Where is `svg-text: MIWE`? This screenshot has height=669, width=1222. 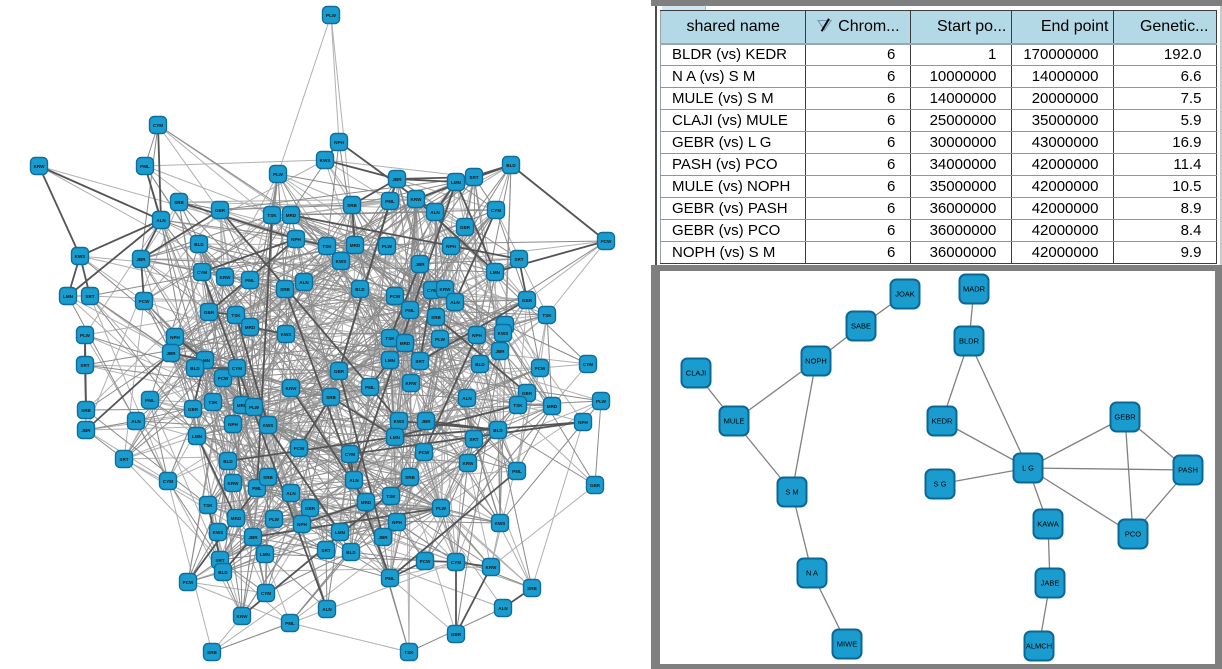
svg-text: MIWE is located at coordinates (847, 644).